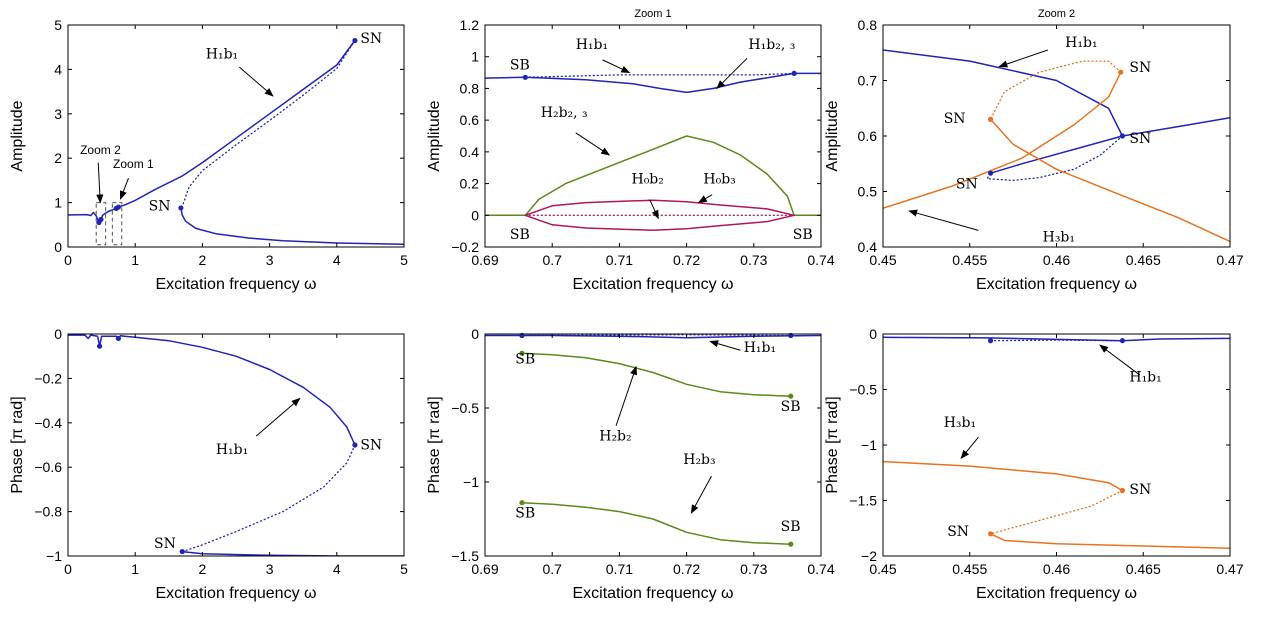 This screenshot has height=619, width=1271. What do you see at coordinates (1056, 569) in the screenshot?
I see `x-tick-label: 0.46` at bounding box center [1056, 569].